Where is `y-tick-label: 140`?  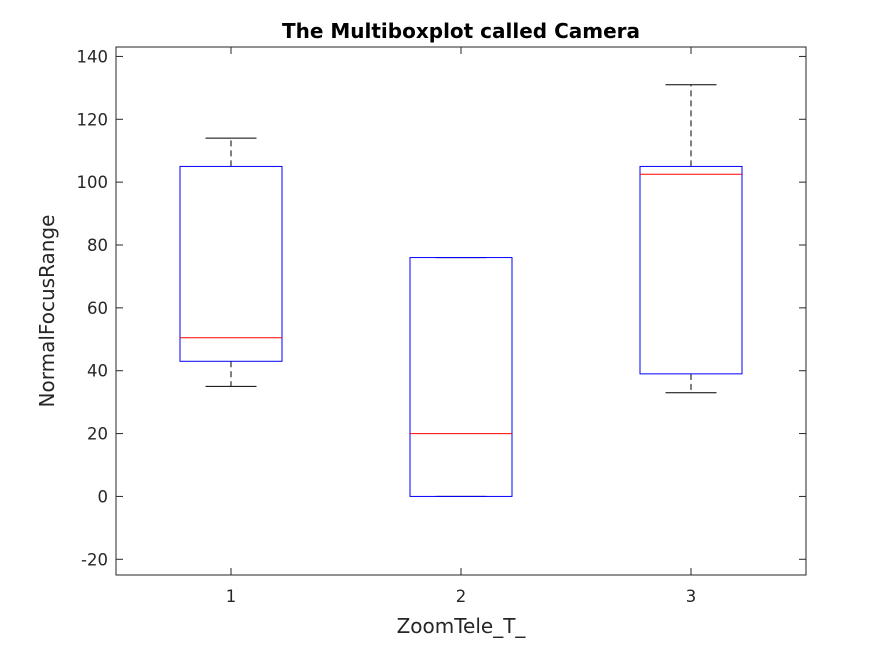 y-tick-label: 140 is located at coordinates (93, 56).